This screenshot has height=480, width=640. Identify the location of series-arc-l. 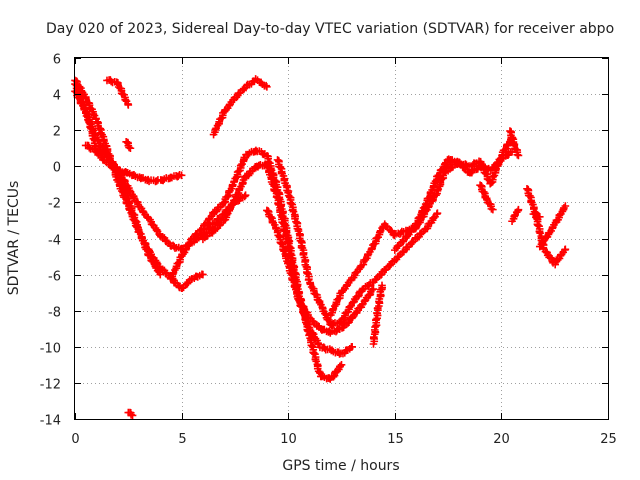
(357, 243).